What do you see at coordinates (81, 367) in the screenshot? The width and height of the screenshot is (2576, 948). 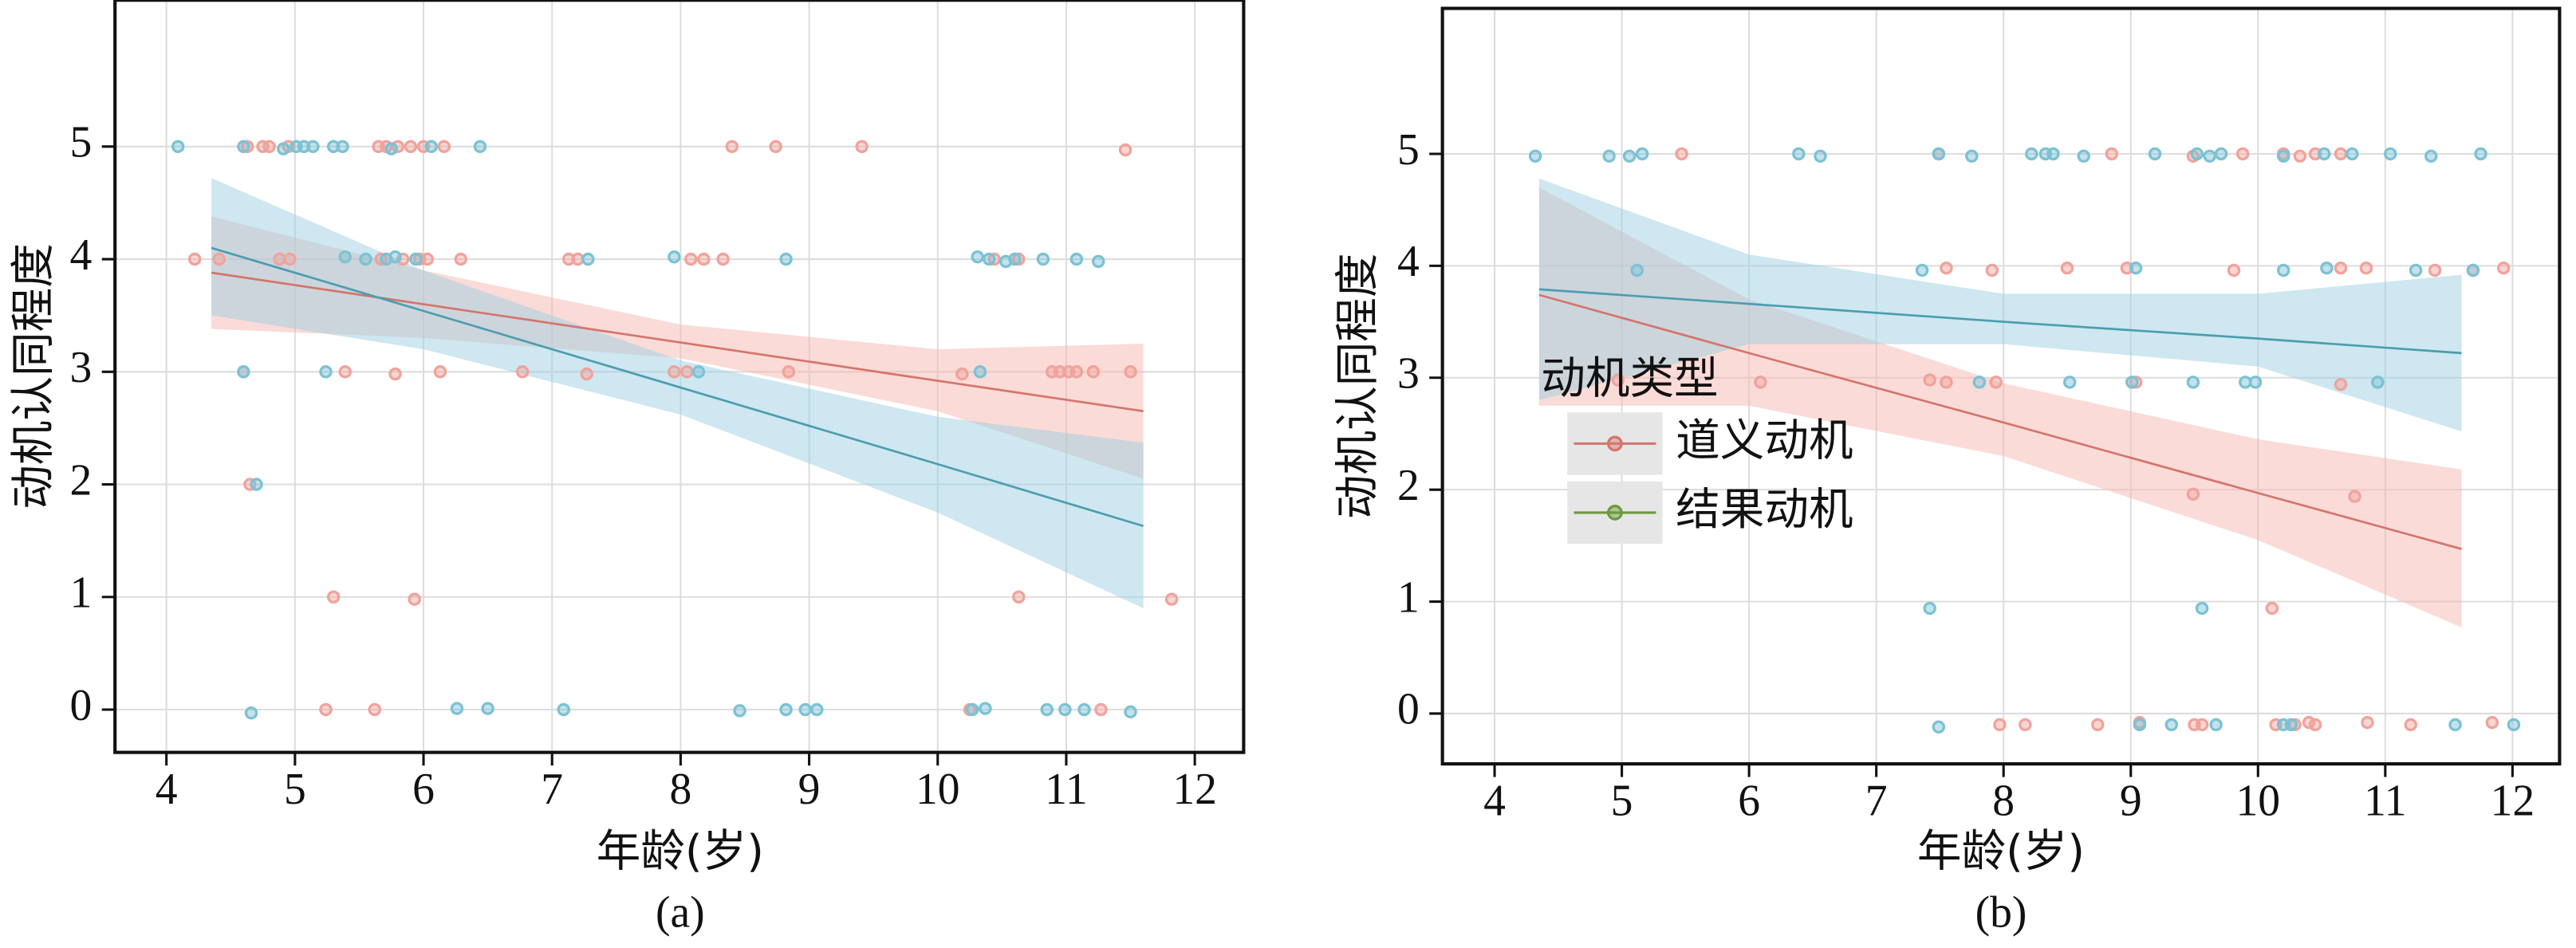 I see `y-tick-label: 3` at bounding box center [81, 367].